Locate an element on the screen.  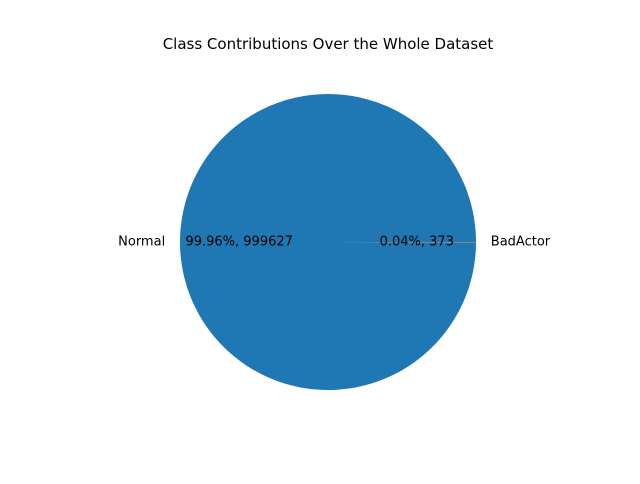
pie-label-badactor: BadActor is located at coordinates (521, 242).